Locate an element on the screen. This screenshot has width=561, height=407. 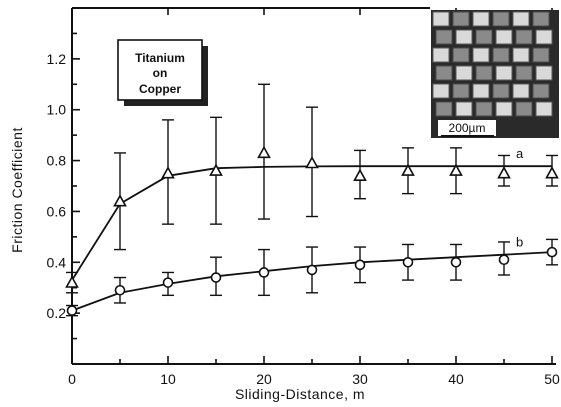
annotation-line-3: Copper is located at coordinates (160, 89).